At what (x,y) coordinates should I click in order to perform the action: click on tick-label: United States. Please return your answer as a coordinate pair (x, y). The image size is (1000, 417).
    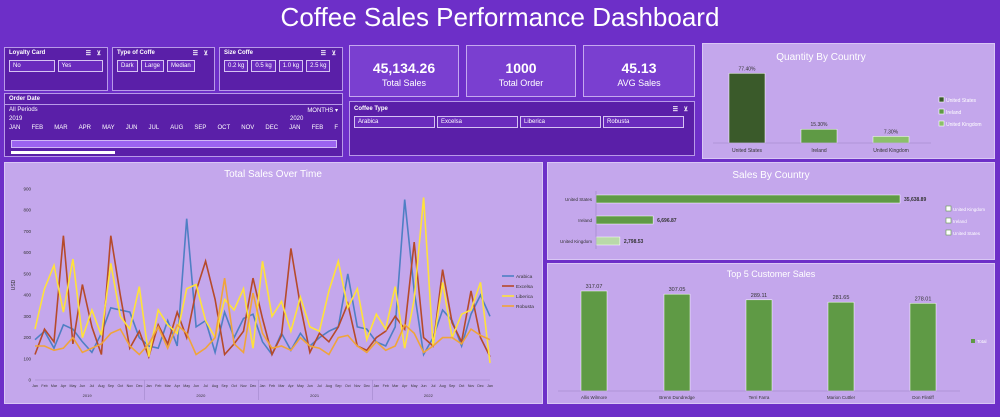
    Looking at the image, I should click on (579, 199).